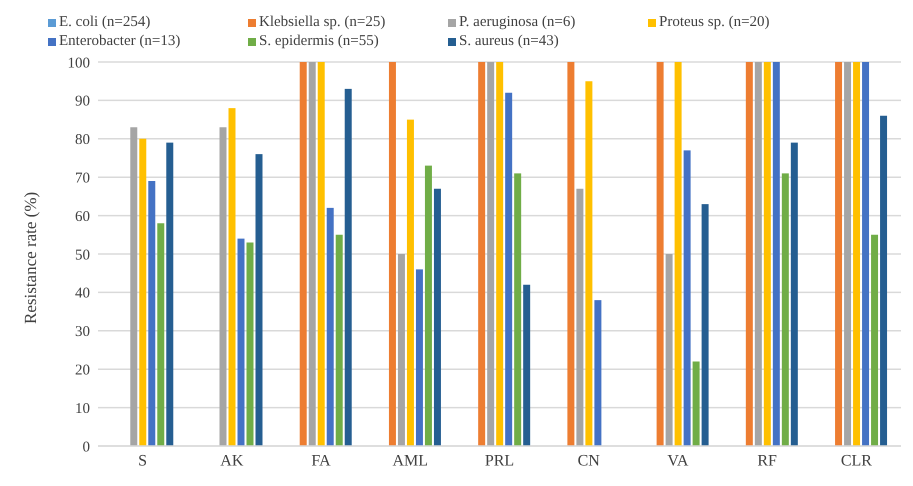  What do you see at coordinates (856, 461) in the screenshot?
I see `x-tick-label: CLR` at bounding box center [856, 461].